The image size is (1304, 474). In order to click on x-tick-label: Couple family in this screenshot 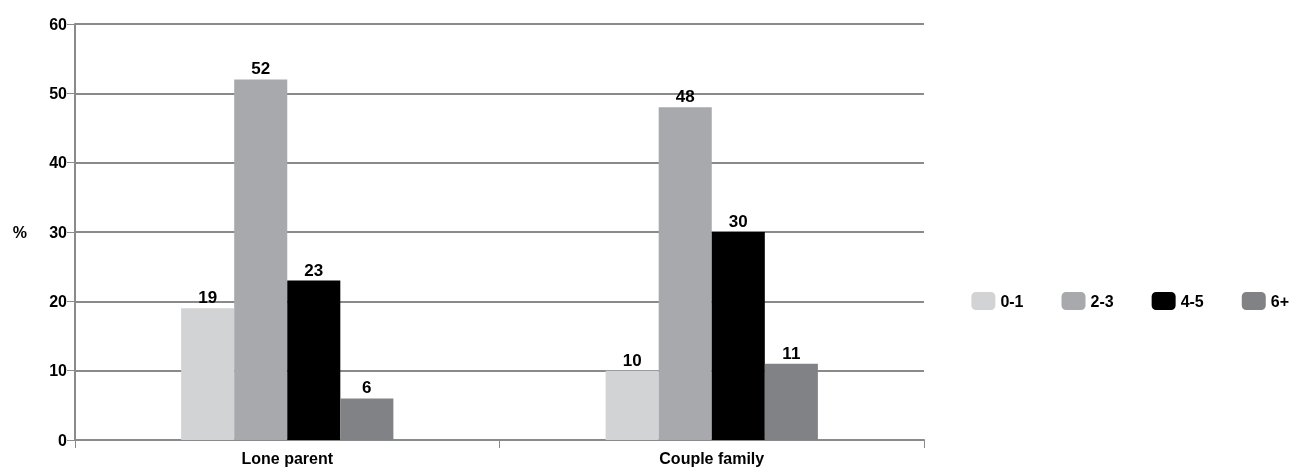, I will do `click(712, 458)`.